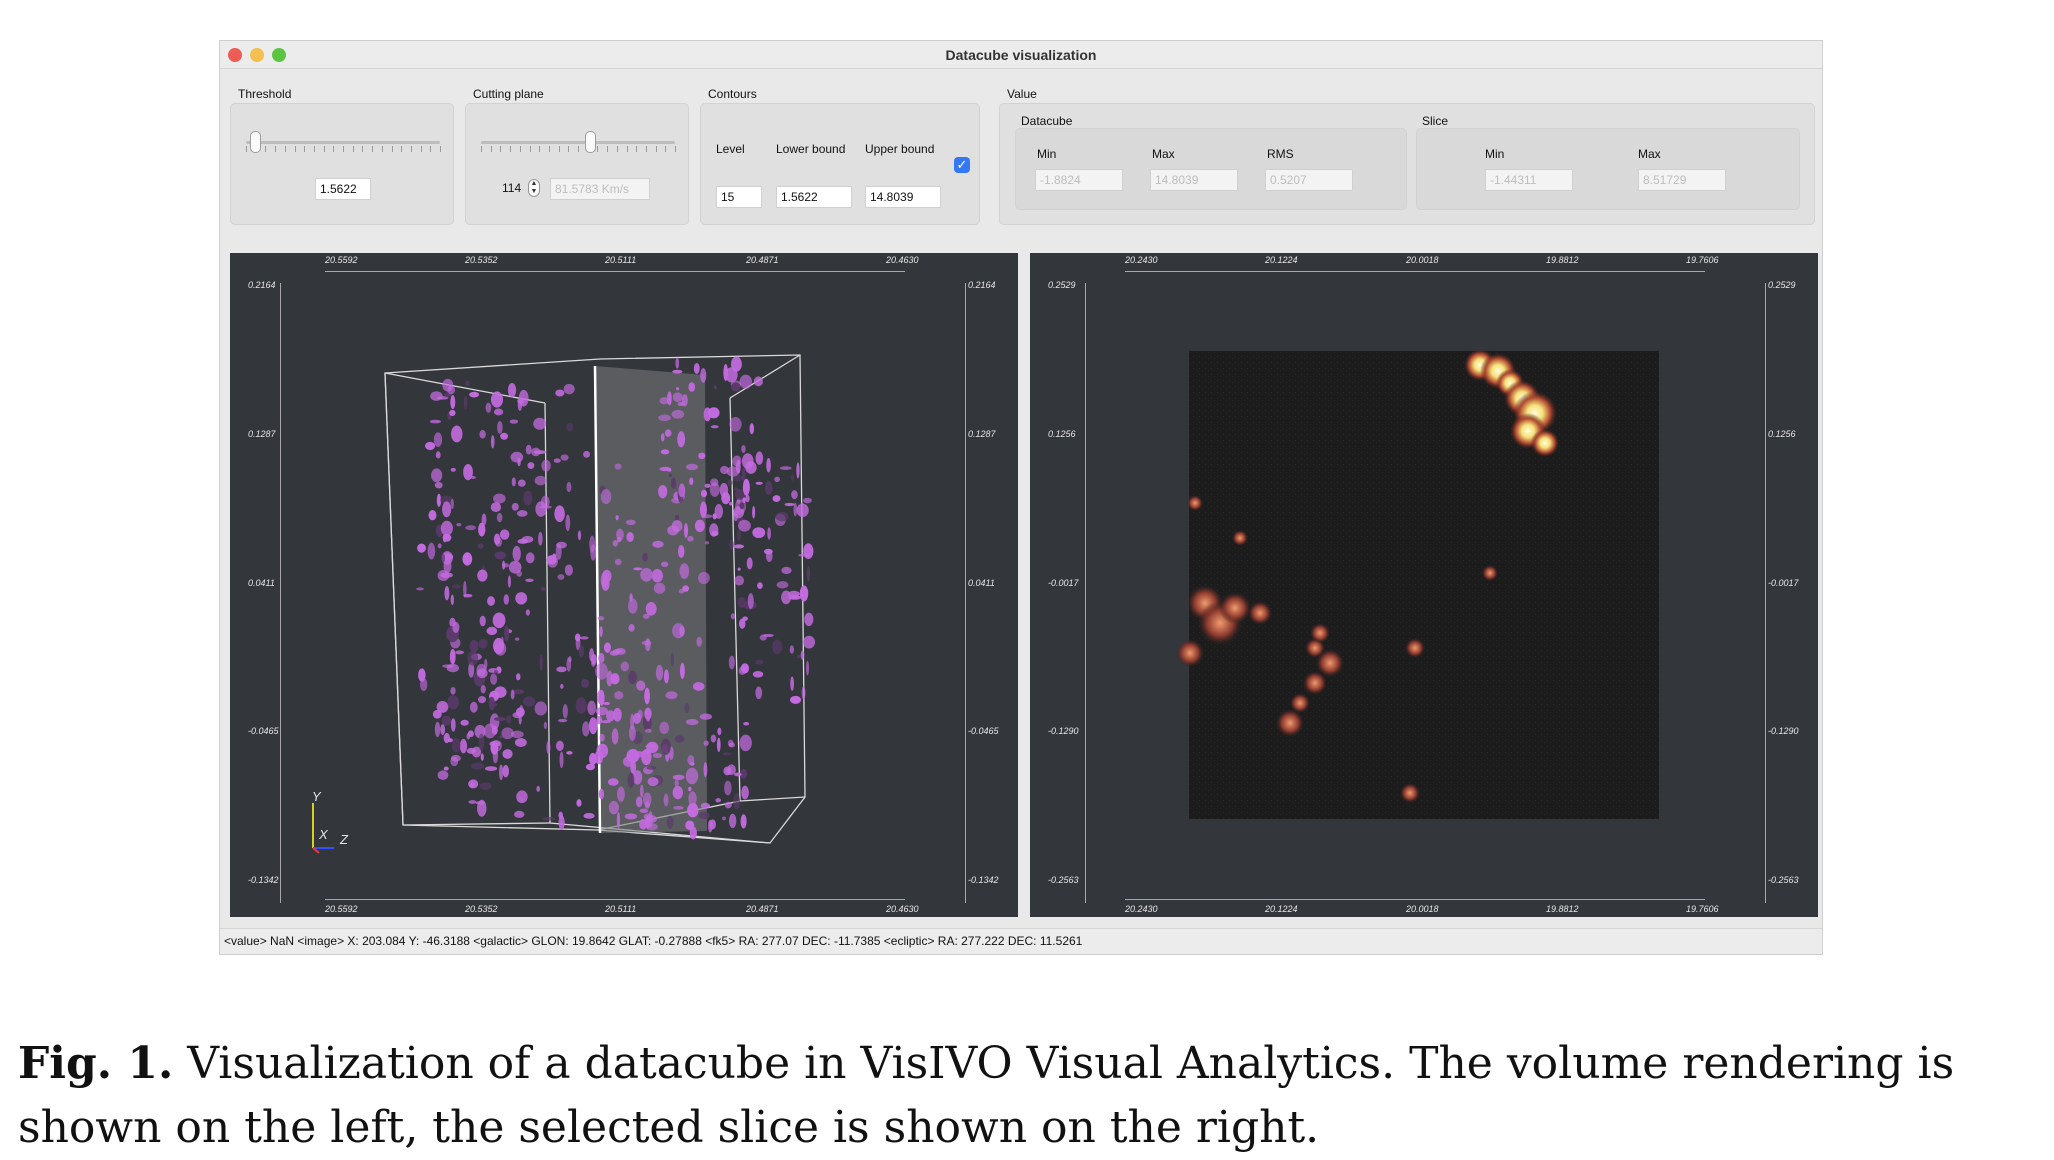 This screenshot has width=2054, height=1160. What do you see at coordinates (739, 197) in the screenshot?
I see `level-field: 15` at bounding box center [739, 197].